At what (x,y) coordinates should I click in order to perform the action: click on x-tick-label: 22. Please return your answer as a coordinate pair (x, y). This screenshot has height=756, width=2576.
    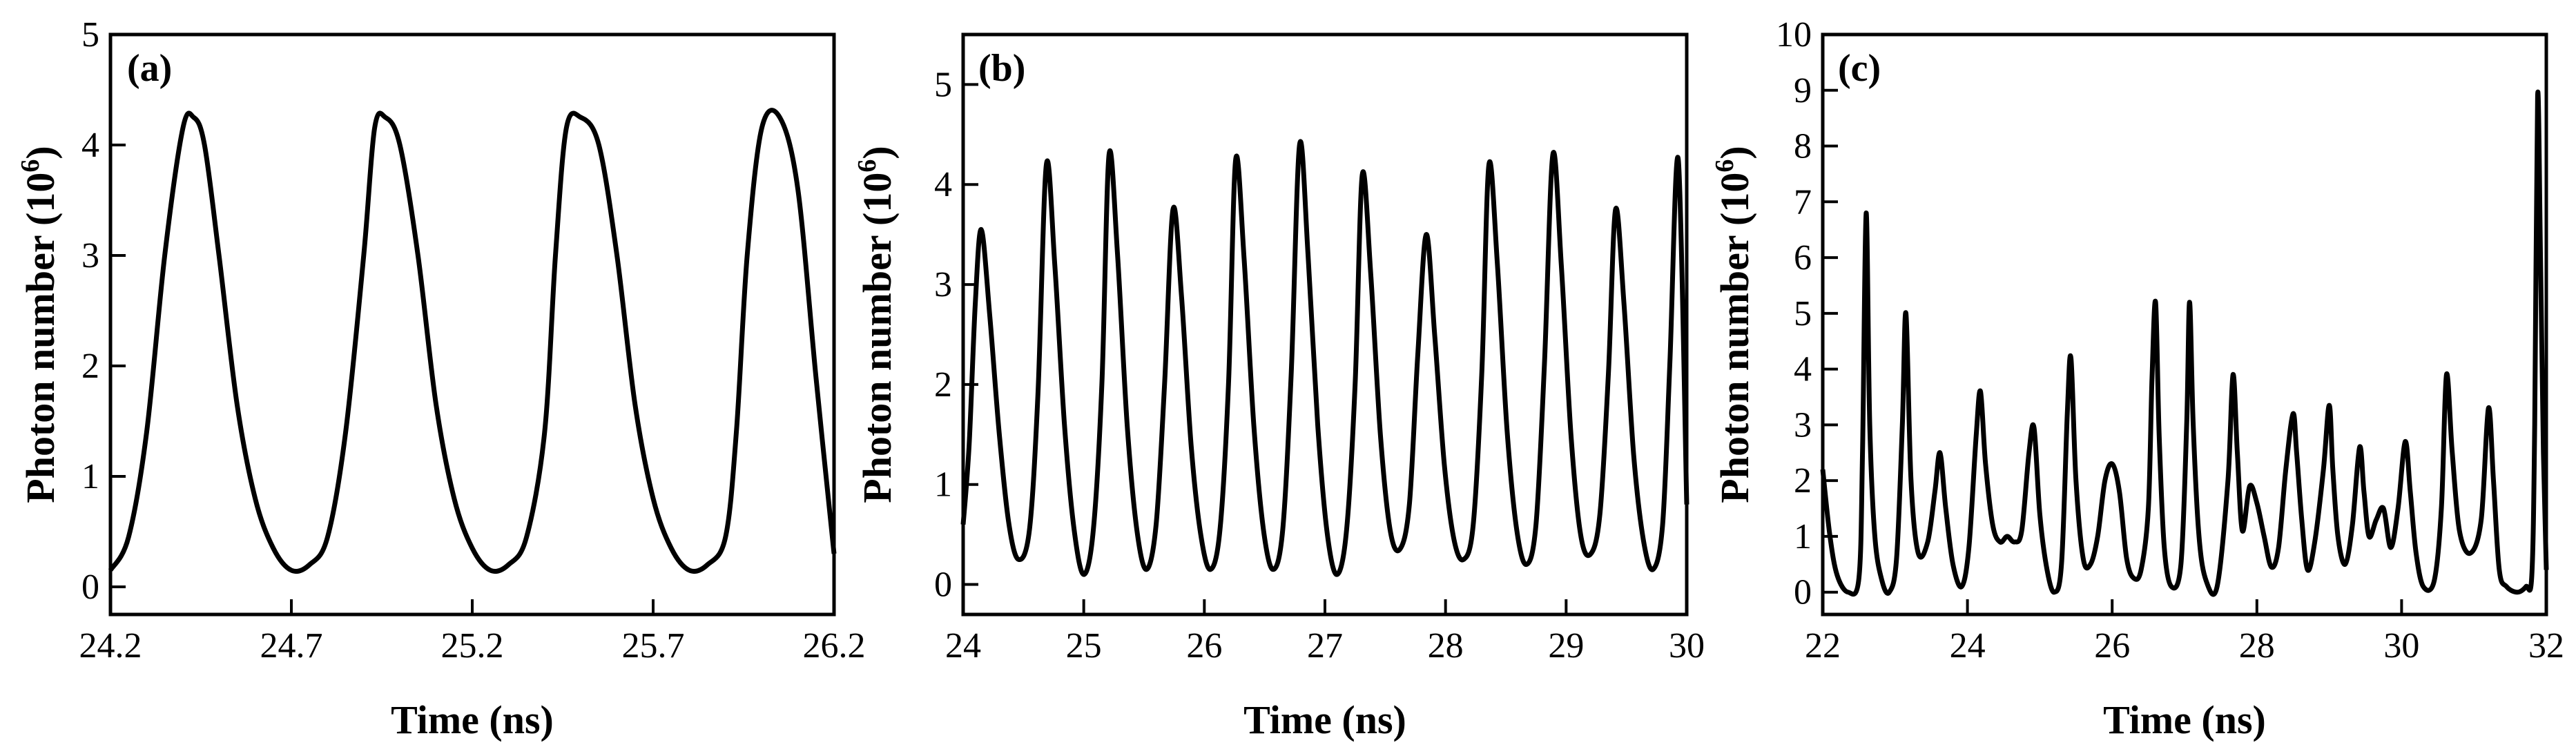
    Looking at the image, I should click on (1823, 646).